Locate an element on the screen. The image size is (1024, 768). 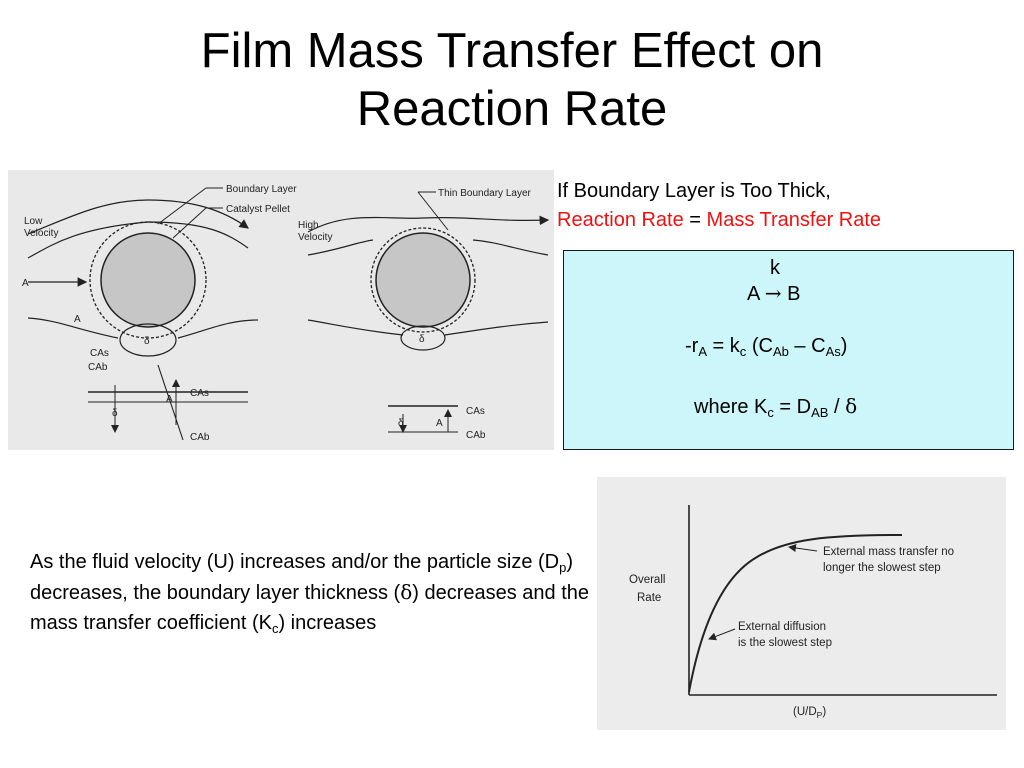
label-high: High is located at coordinates (308, 225).